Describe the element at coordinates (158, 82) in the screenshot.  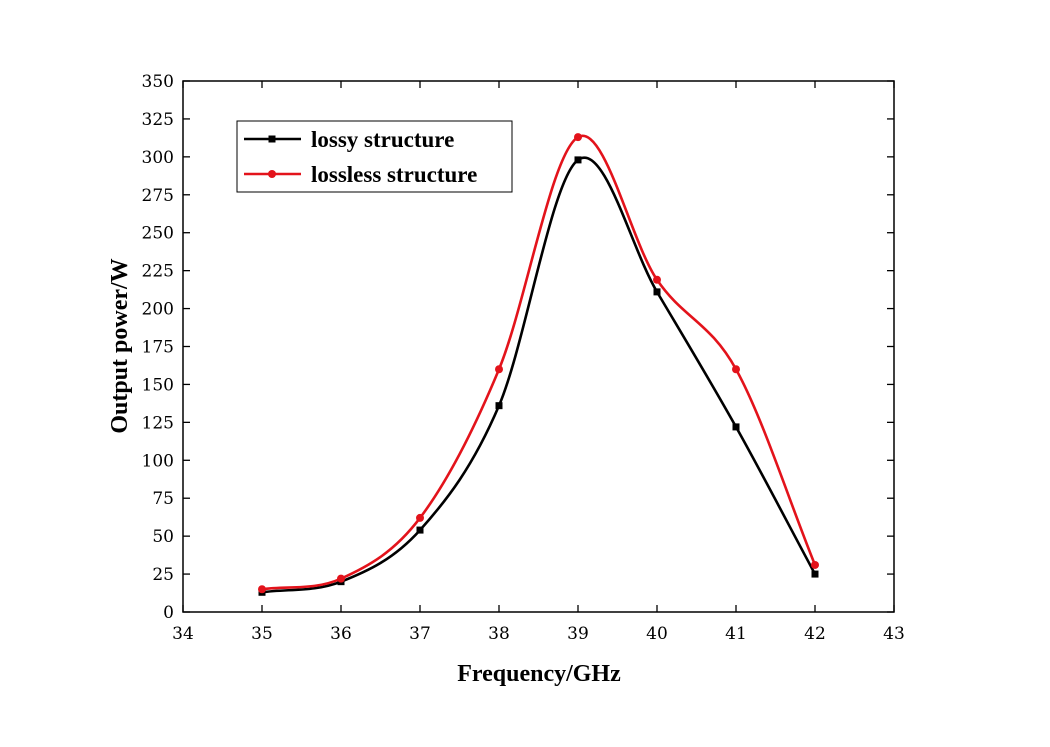
I see `y-tick-label: 350` at that location.